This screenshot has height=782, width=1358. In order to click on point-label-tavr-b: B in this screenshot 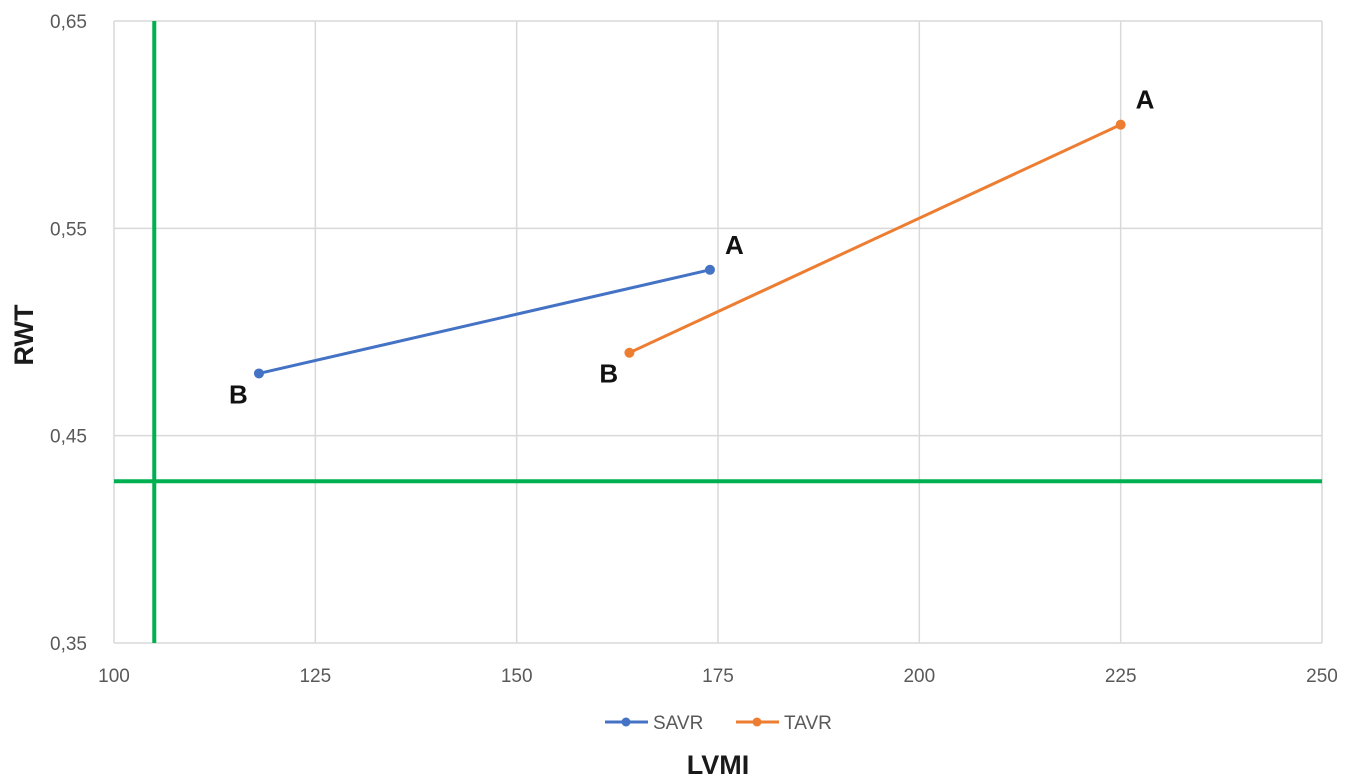, I will do `click(608, 374)`.